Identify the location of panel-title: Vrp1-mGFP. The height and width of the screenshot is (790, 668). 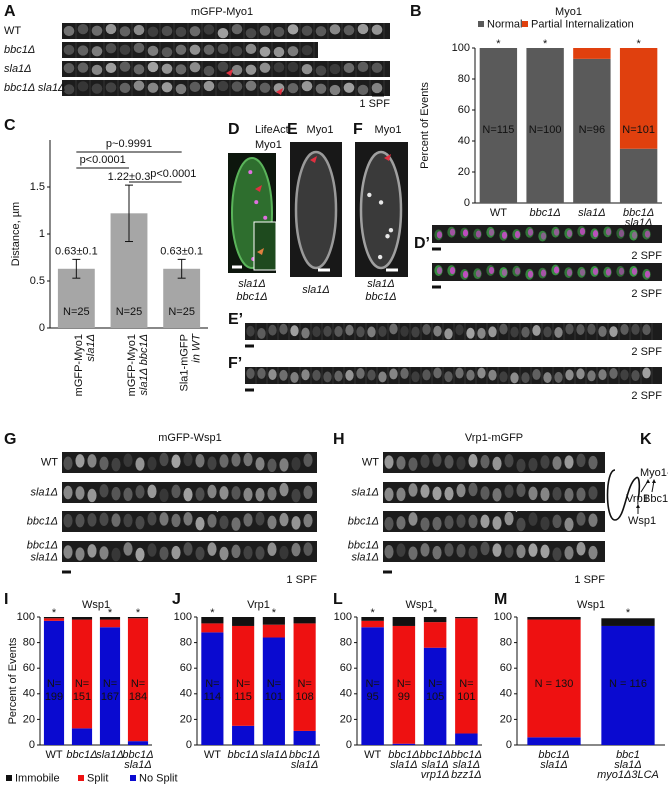
(494, 438).